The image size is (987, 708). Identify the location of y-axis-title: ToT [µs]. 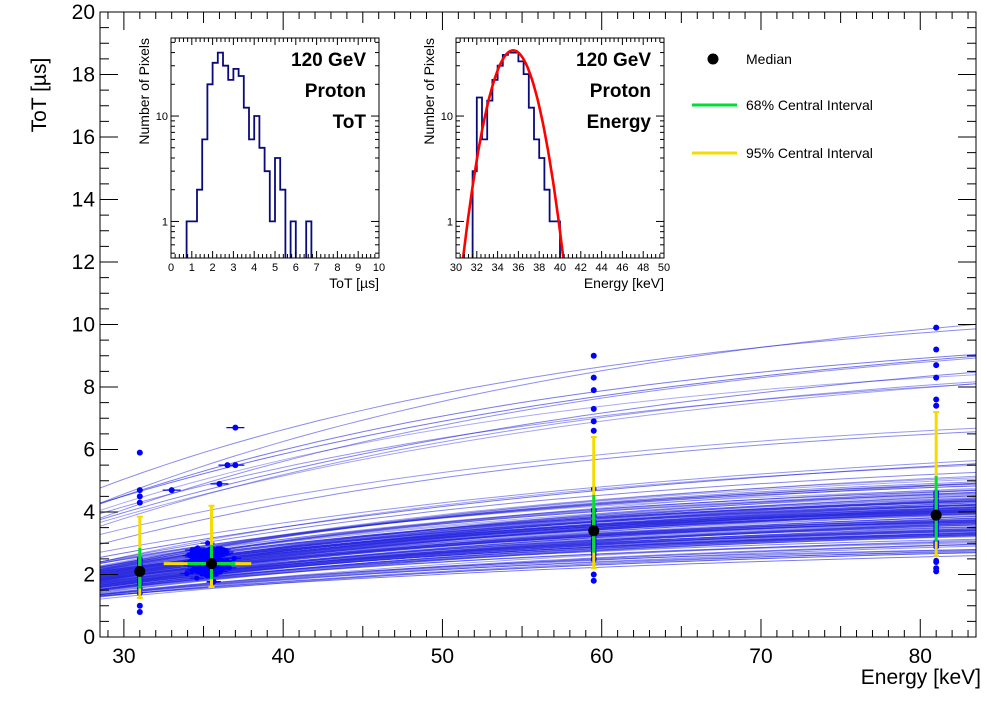
(39, 95).